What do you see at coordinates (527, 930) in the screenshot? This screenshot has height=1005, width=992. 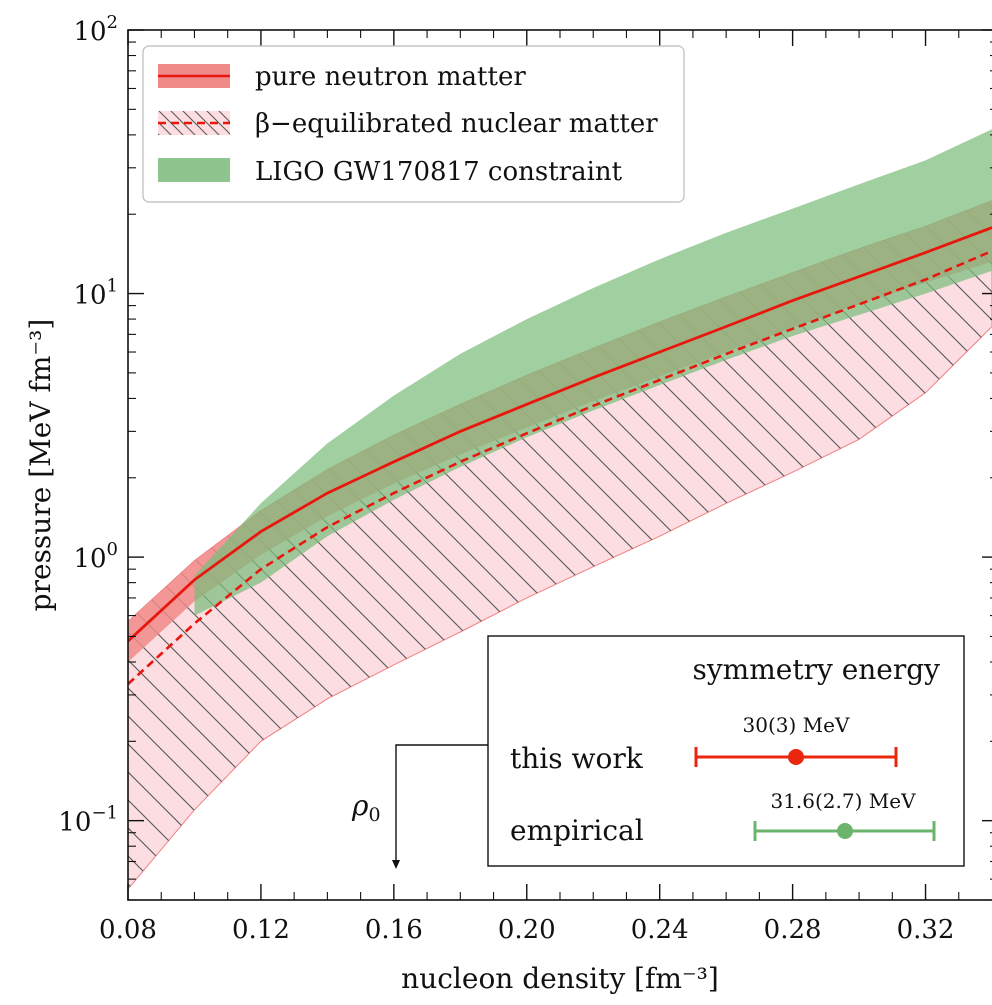 I see `x-tick-label: 0.20` at bounding box center [527, 930].